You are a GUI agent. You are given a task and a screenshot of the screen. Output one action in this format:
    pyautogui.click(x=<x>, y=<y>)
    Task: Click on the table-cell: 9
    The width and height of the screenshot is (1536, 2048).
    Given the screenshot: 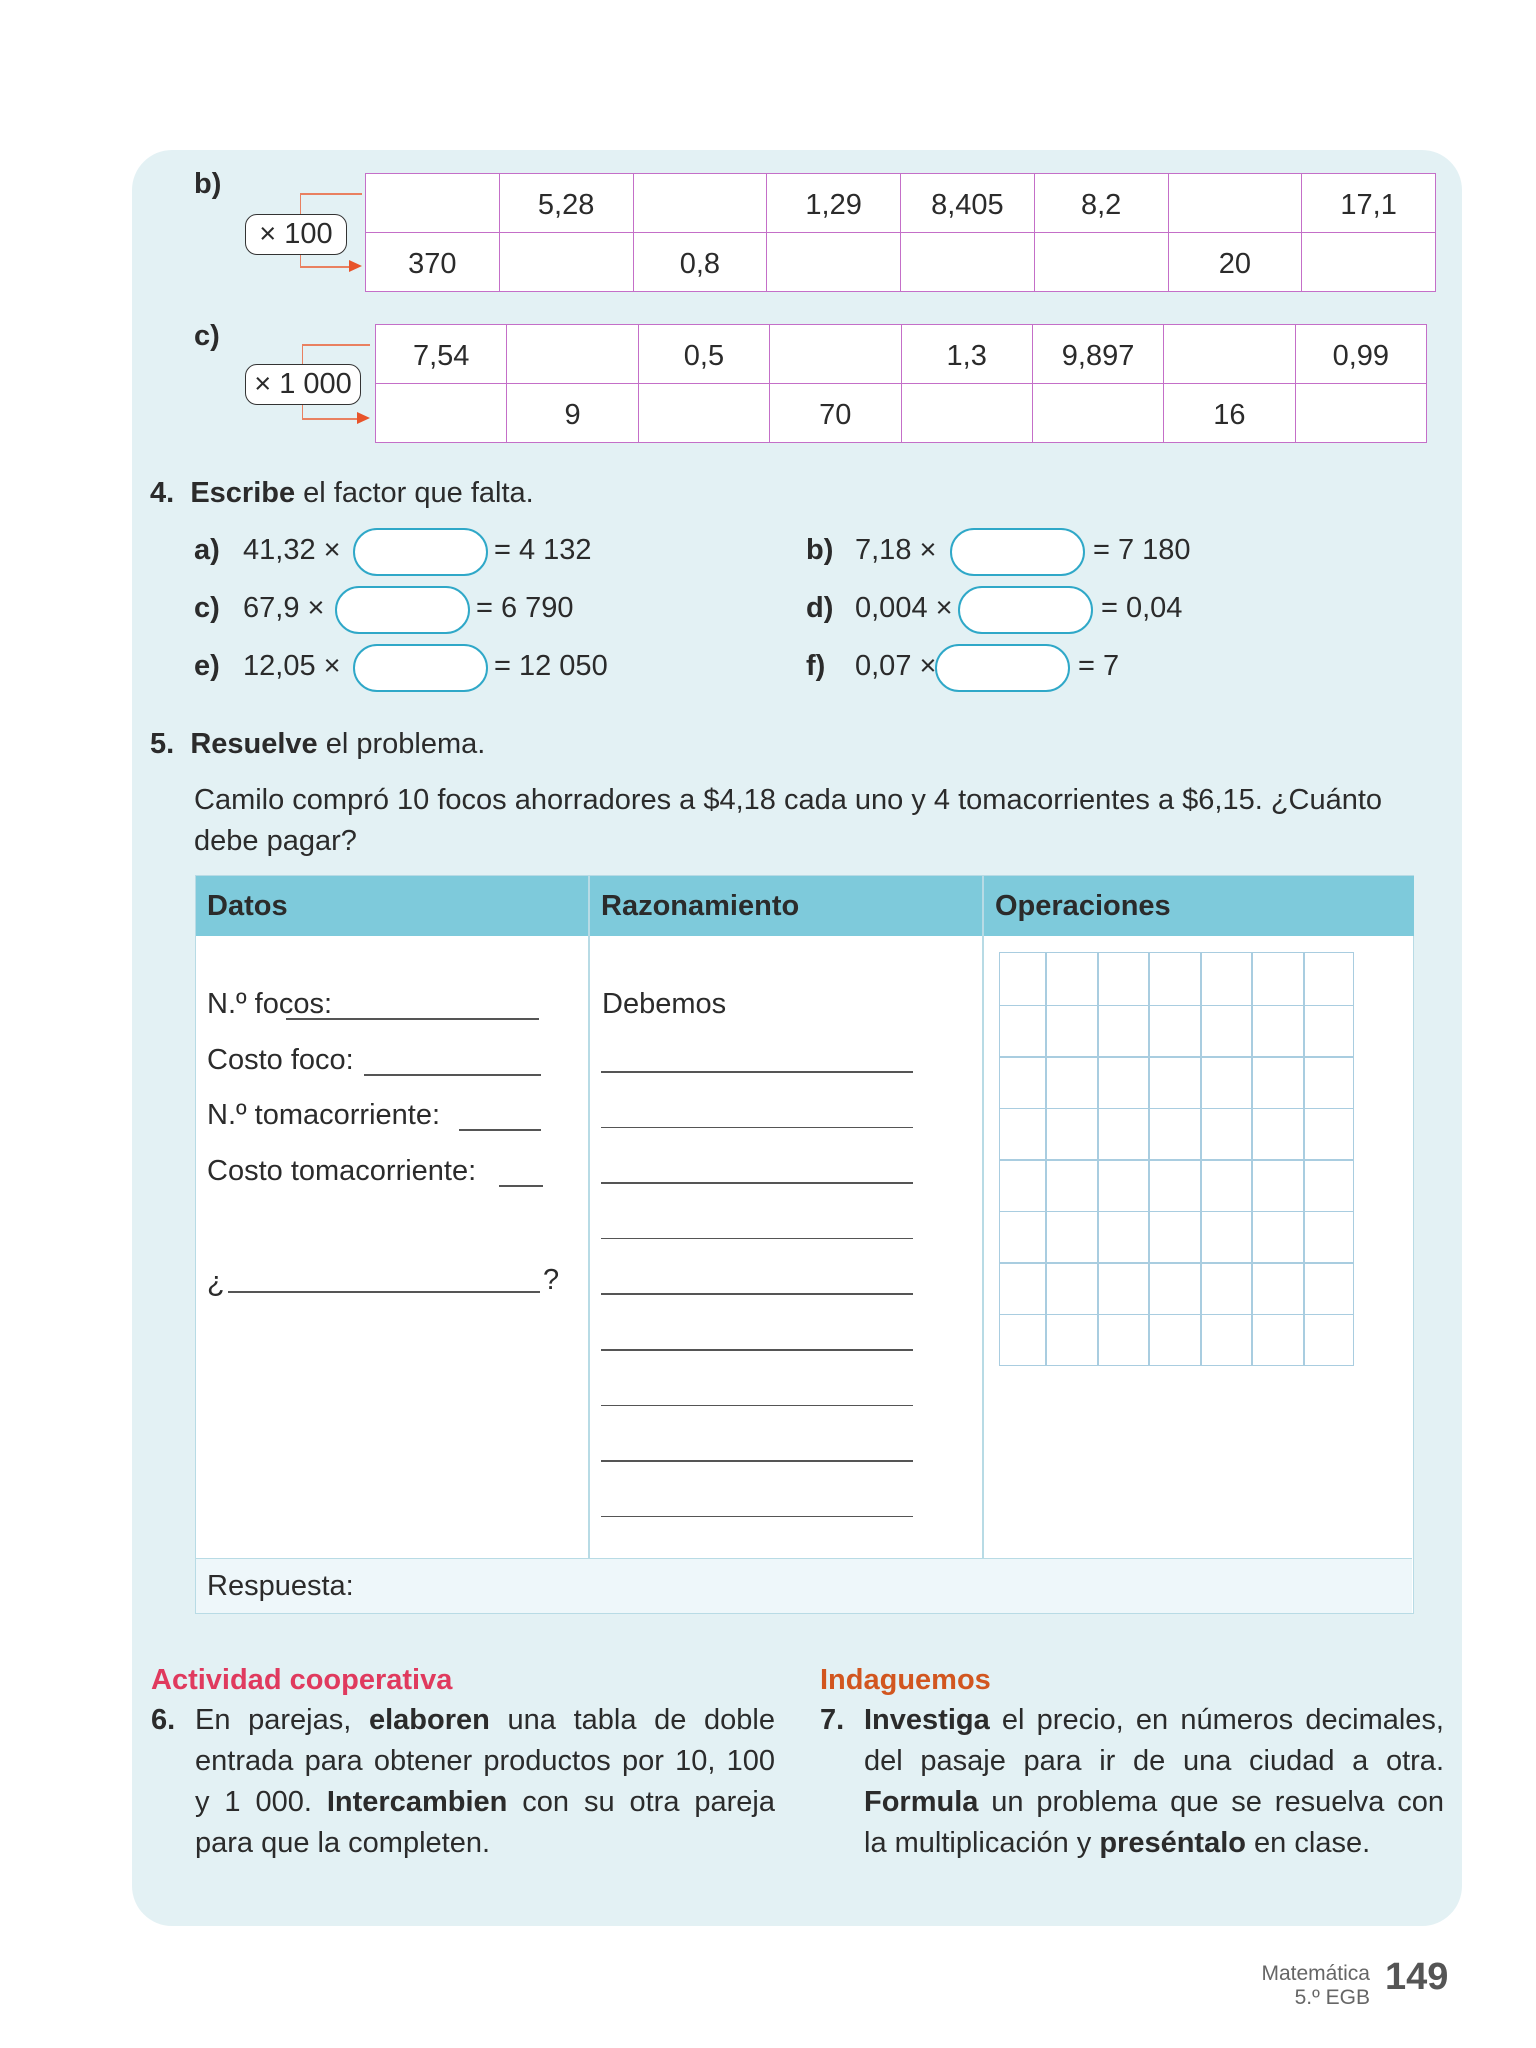 What is the action you would take?
    pyautogui.click(x=572, y=413)
    